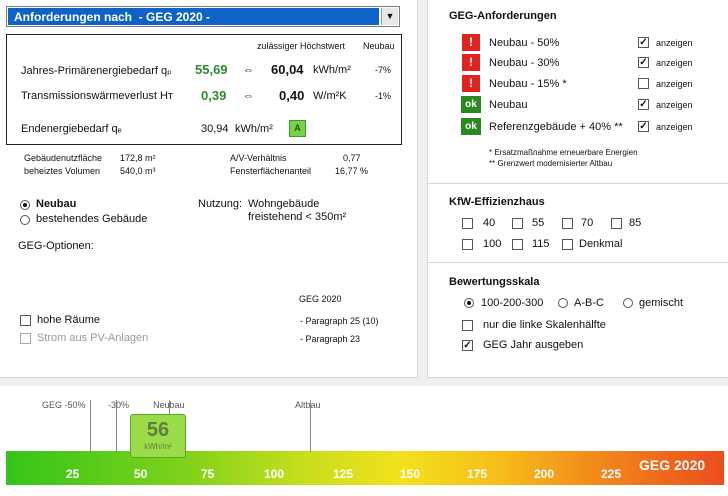 The image size is (728, 496). I want to click on scale-number: 200, so click(544, 474).